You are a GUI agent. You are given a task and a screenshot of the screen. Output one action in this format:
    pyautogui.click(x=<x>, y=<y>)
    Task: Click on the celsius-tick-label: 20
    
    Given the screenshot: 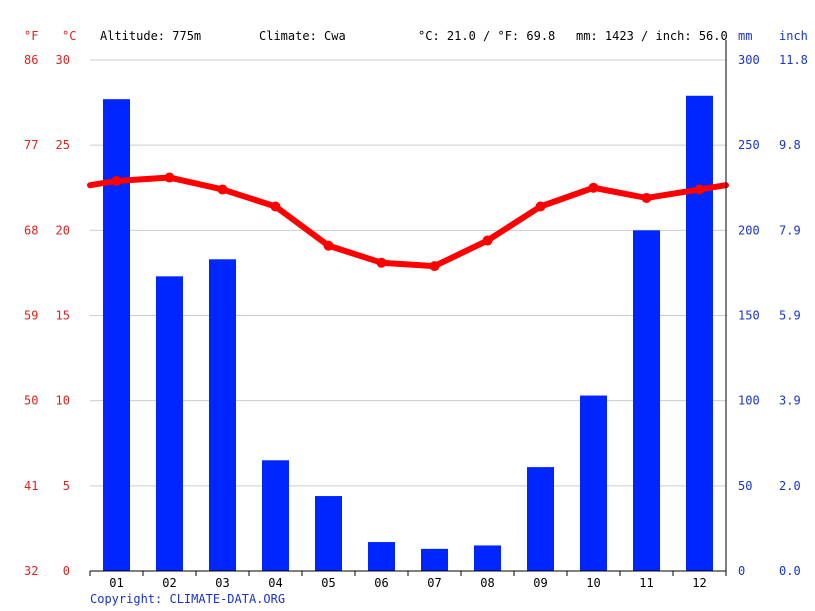 What is the action you would take?
    pyautogui.click(x=63, y=230)
    